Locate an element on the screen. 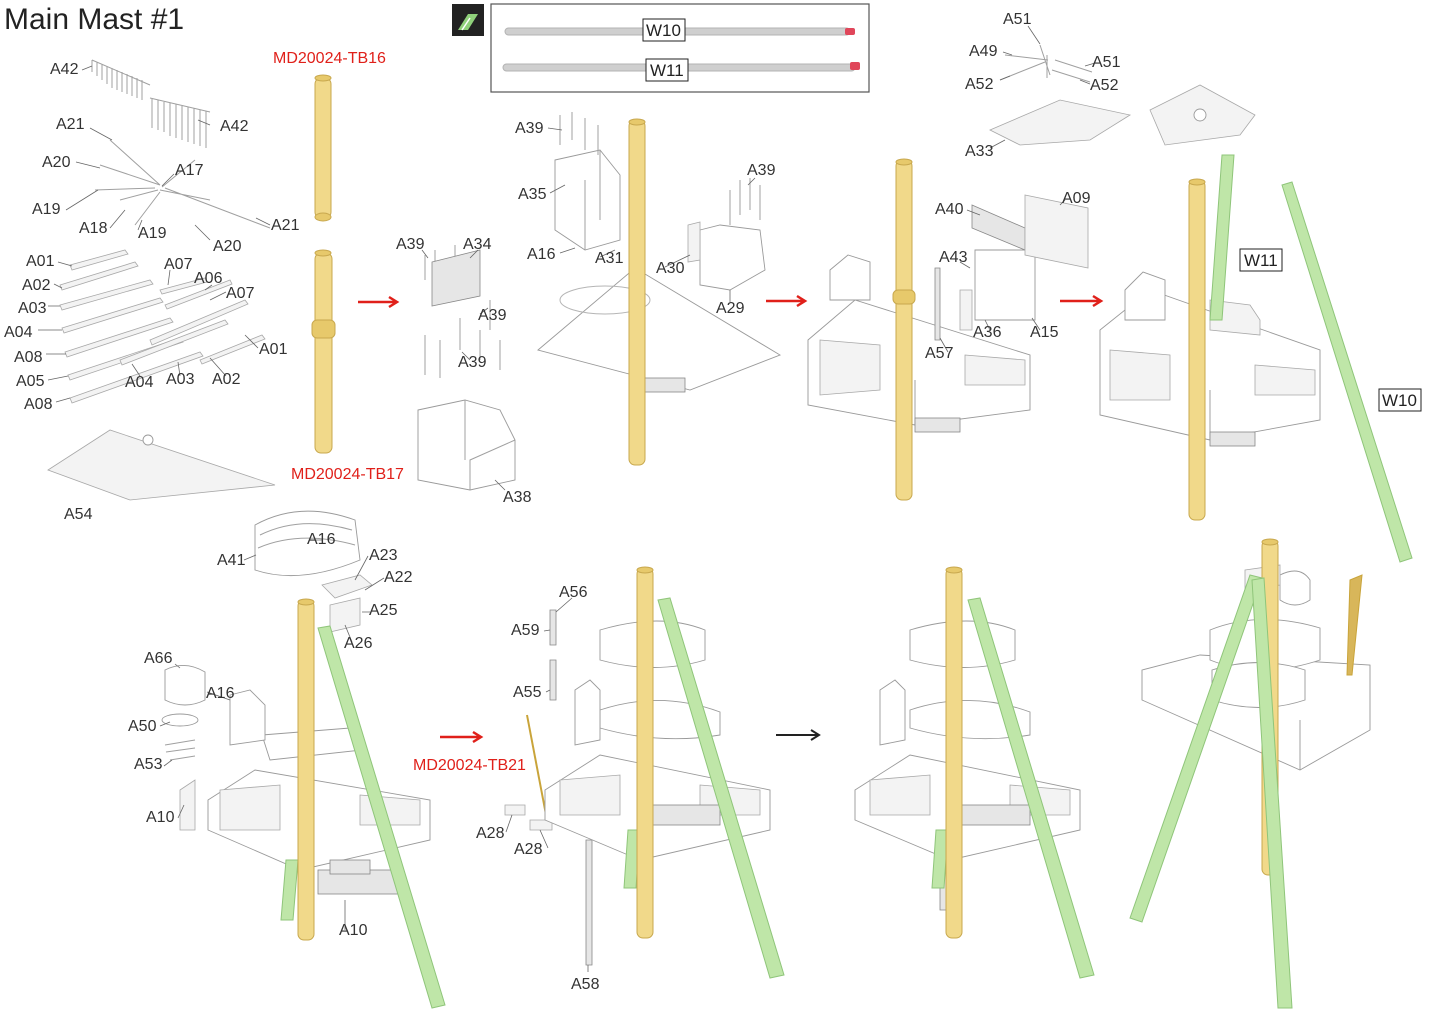 This screenshot has height=1011, width=1430. part-label: A36 is located at coordinates (987, 332).